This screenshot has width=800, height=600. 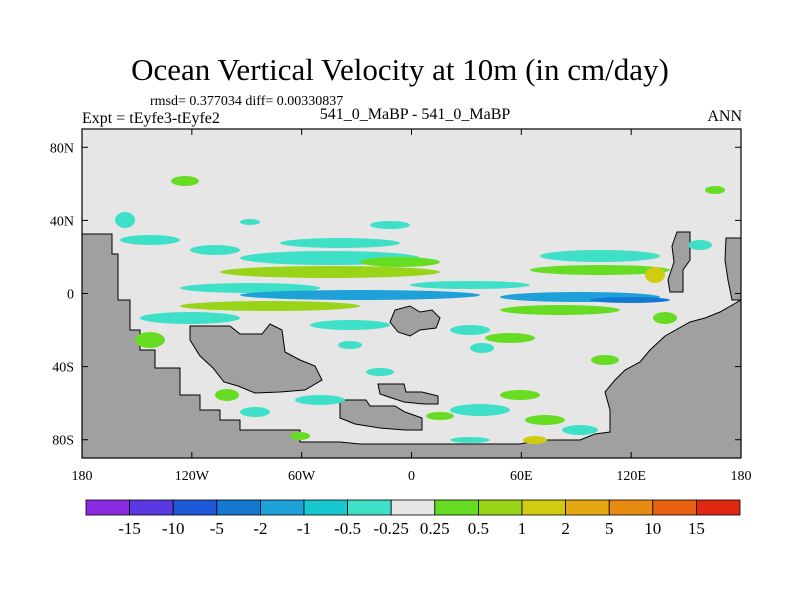 I want to click on experiment-label: Expt = tEyfe3-tEyfe2, so click(x=151, y=118).